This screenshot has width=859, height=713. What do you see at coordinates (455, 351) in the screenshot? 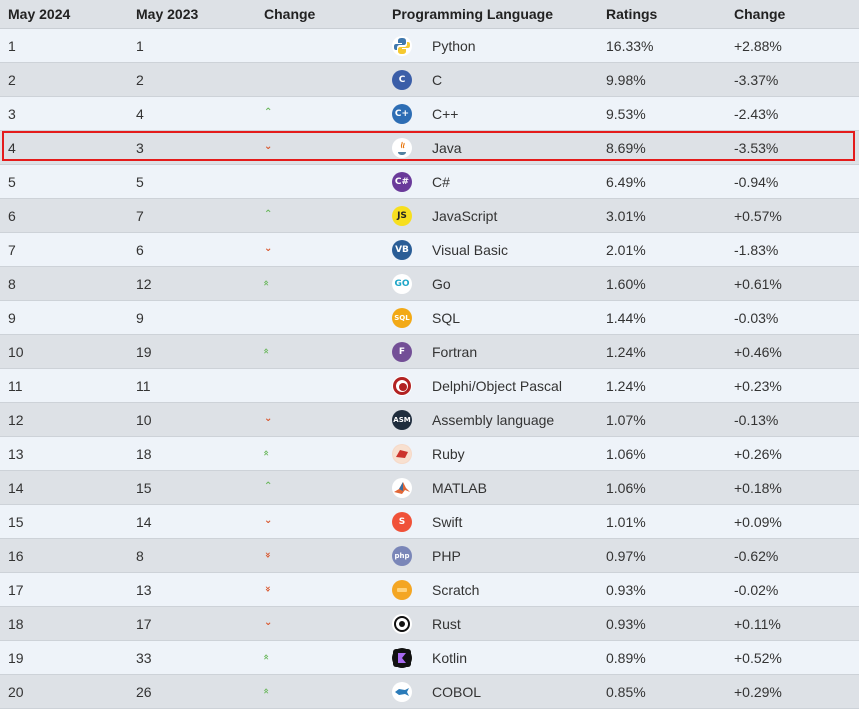
I see `language-name: Fortran` at bounding box center [455, 351].